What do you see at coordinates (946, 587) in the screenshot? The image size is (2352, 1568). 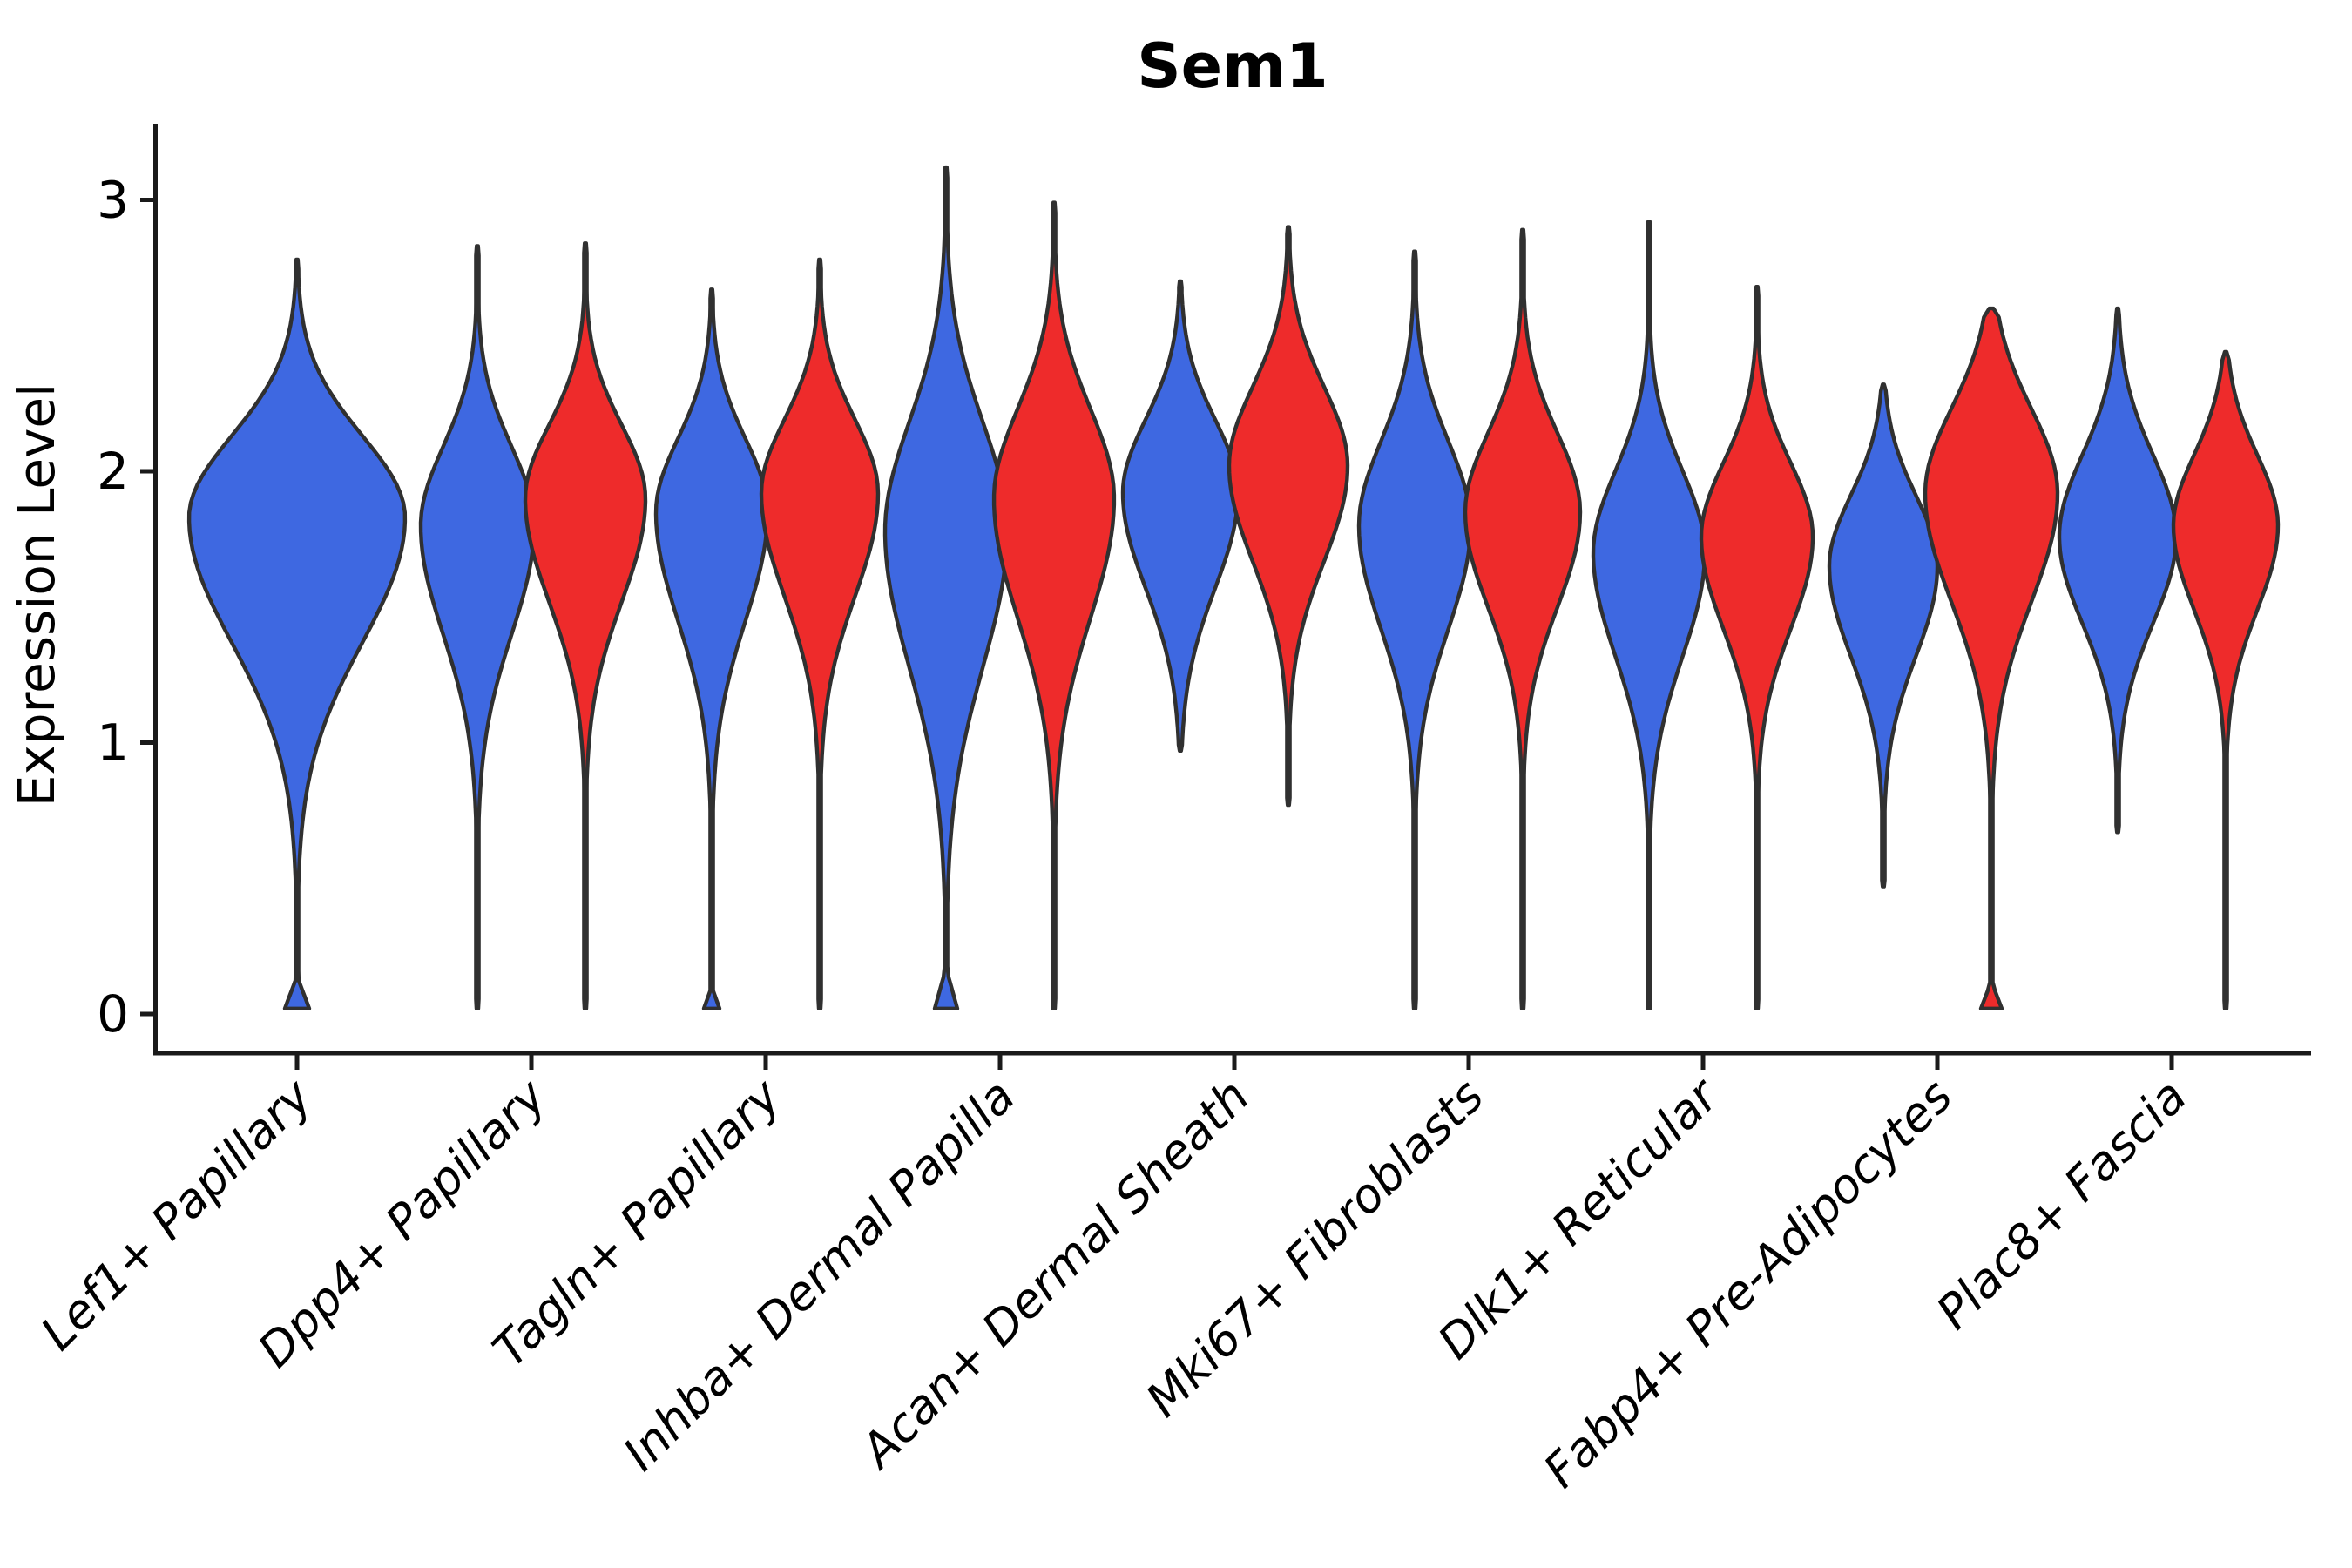 I see `violin-3-blue` at bounding box center [946, 587].